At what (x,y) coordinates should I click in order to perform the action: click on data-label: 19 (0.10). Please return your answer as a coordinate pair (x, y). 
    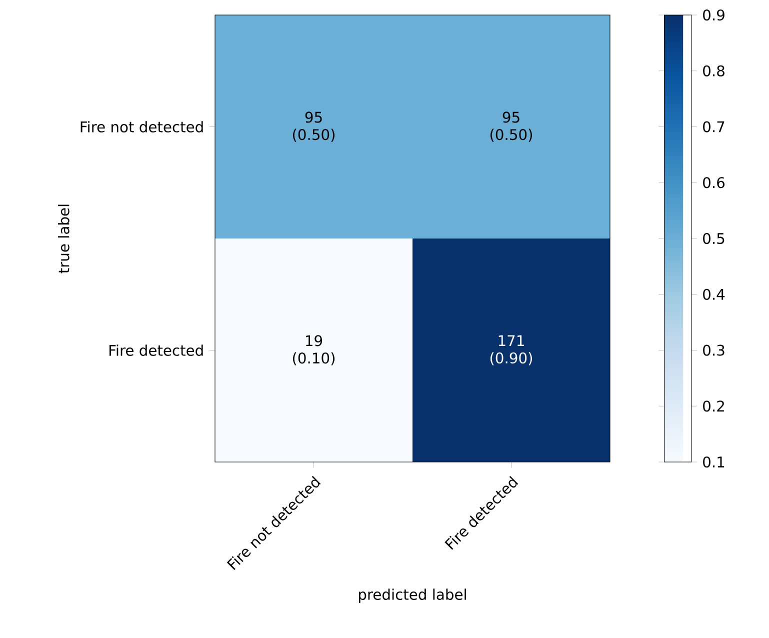
    Looking at the image, I should click on (313, 350).